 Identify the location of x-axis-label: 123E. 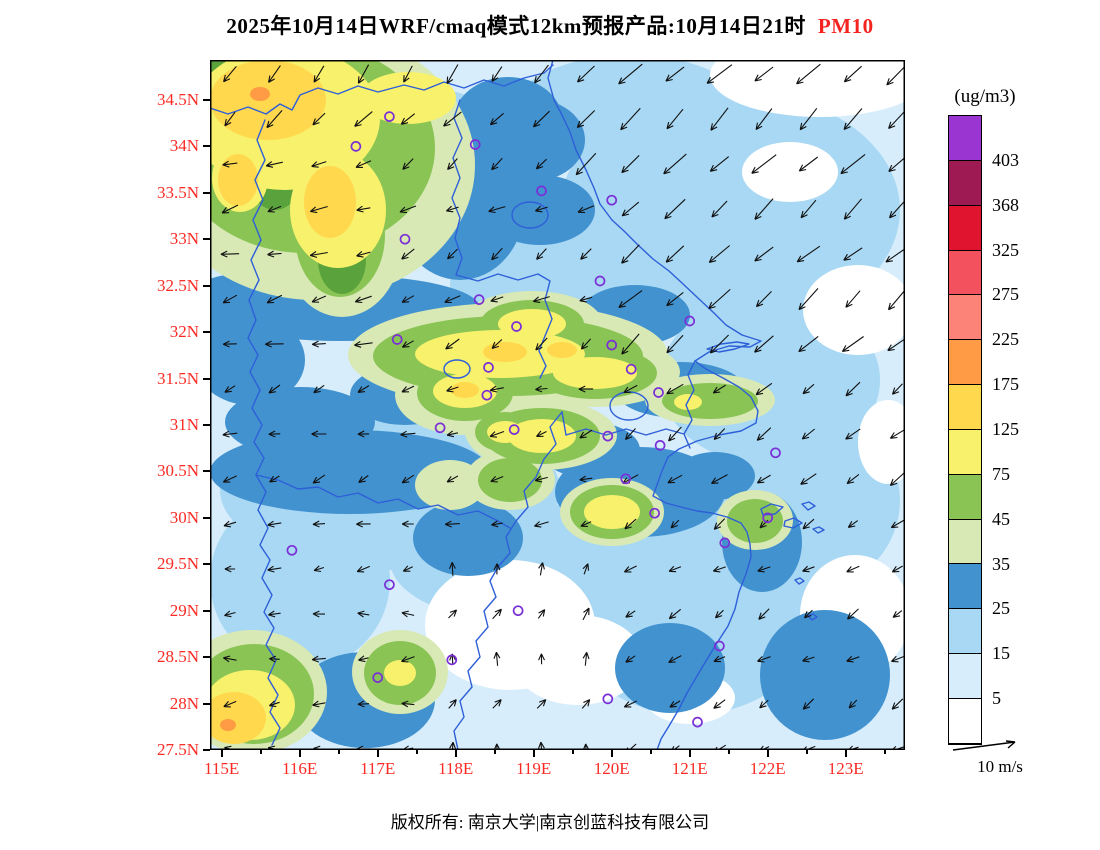
(845, 768).